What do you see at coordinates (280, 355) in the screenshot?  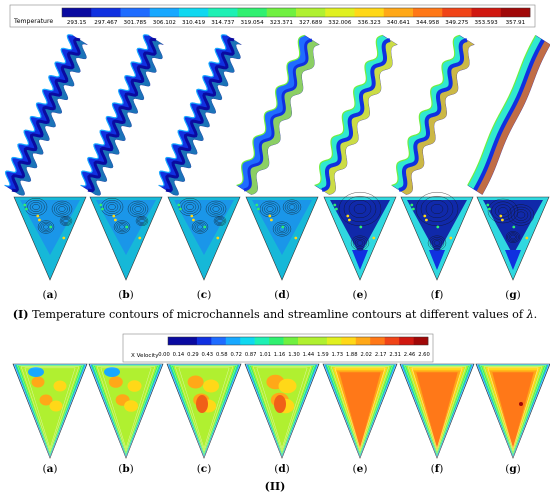 I see `velocity-tick-label: 1.16` at bounding box center [280, 355].